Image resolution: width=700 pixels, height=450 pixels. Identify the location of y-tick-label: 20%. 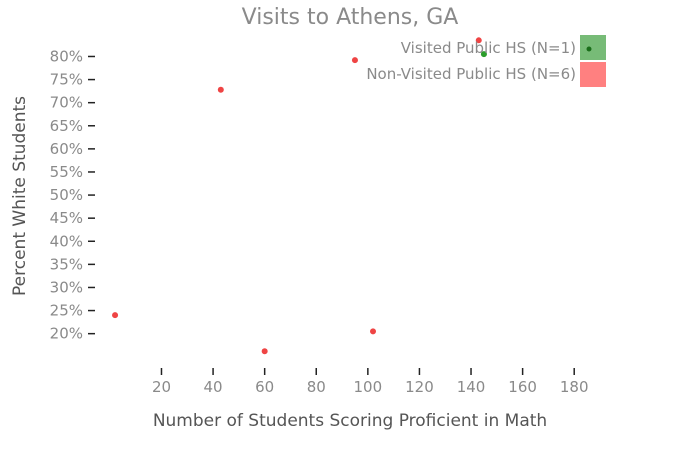
(66, 334).